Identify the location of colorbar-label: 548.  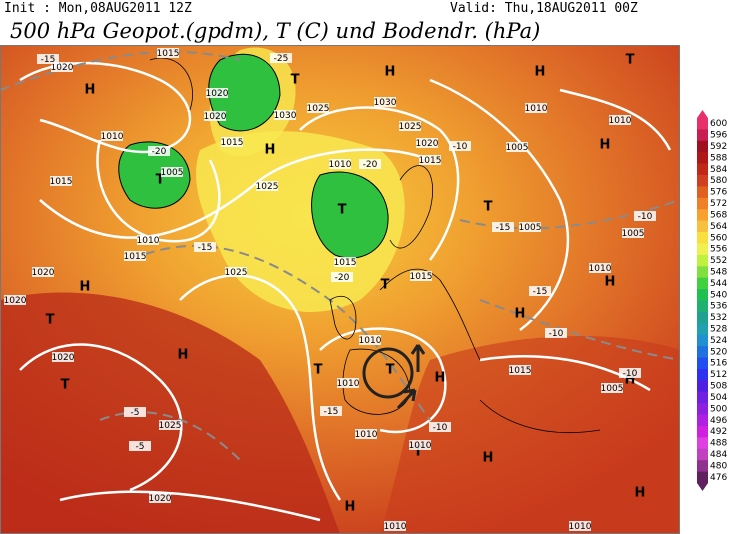
(718, 272).